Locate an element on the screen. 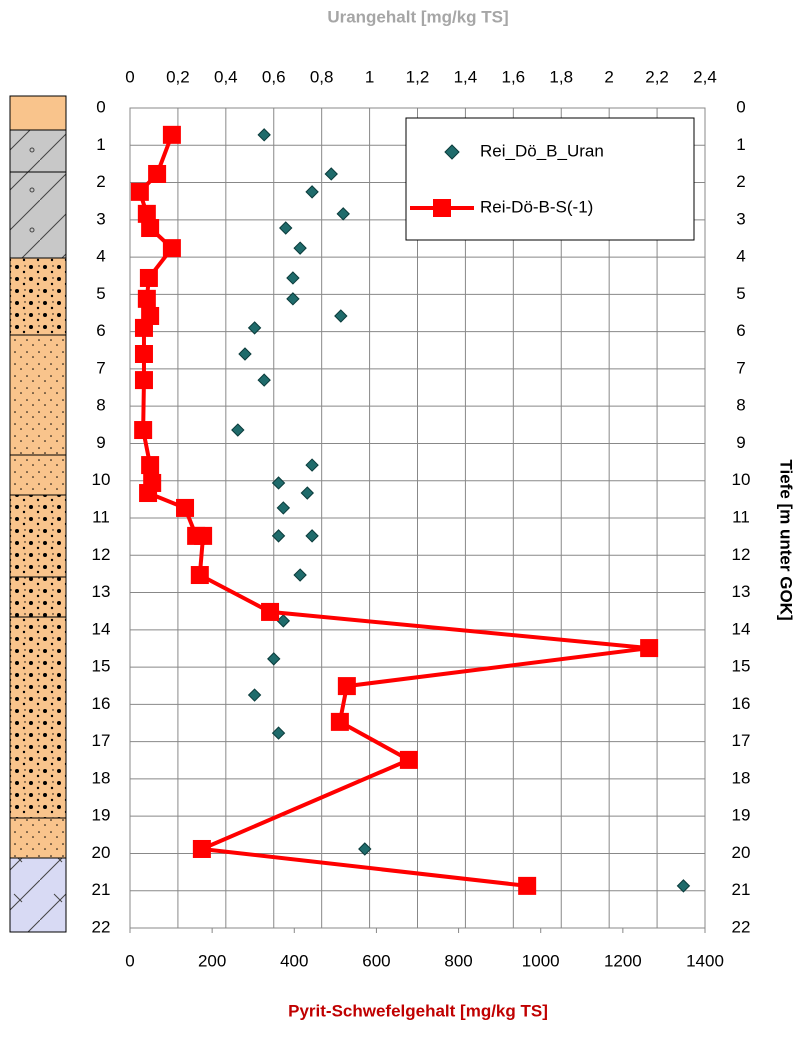 This screenshot has height=1039, width=803. y2-tick-label: 3 is located at coordinates (740, 218).